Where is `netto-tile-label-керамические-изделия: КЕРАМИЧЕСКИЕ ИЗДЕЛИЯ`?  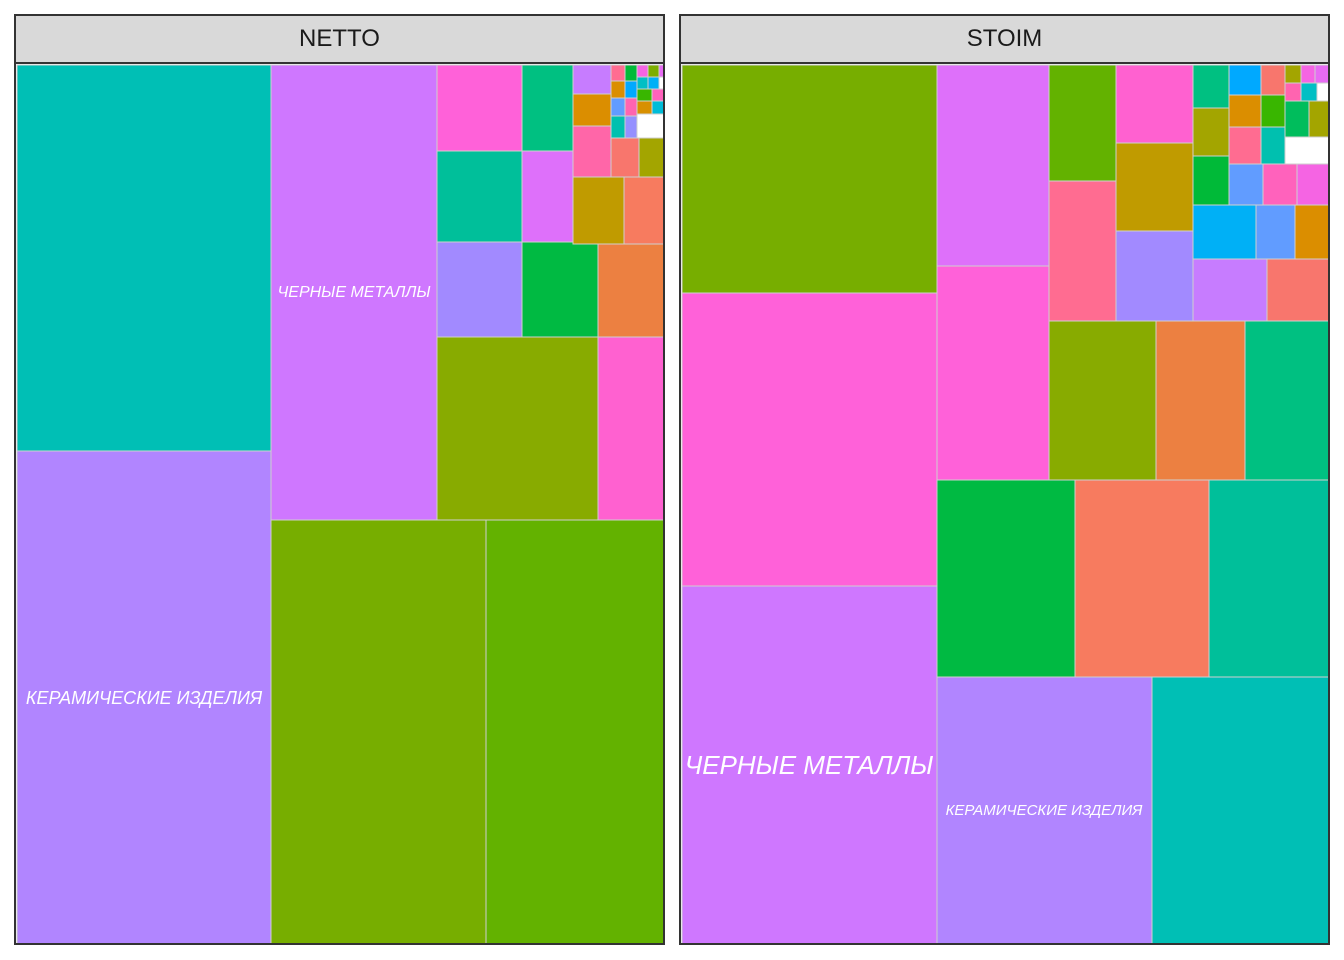
netto-tile-label-керамические-изделия: КЕРАМИЧЕСКИЕ ИЗДЕЛИЯ is located at coordinates (144, 698).